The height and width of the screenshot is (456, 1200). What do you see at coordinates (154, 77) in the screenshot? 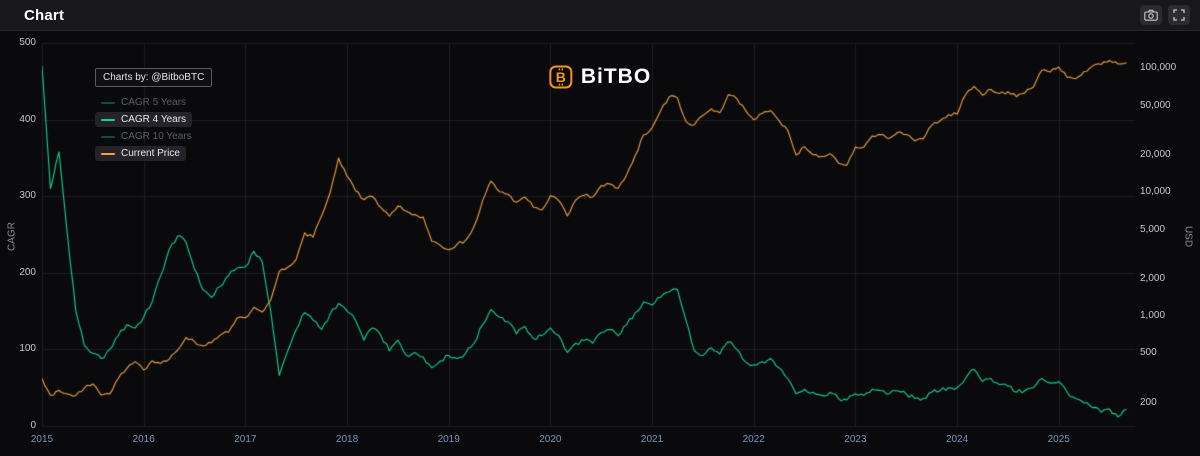
I see `legend-credit: Charts by: @BitboBTC` at bounding box center [154, 77].